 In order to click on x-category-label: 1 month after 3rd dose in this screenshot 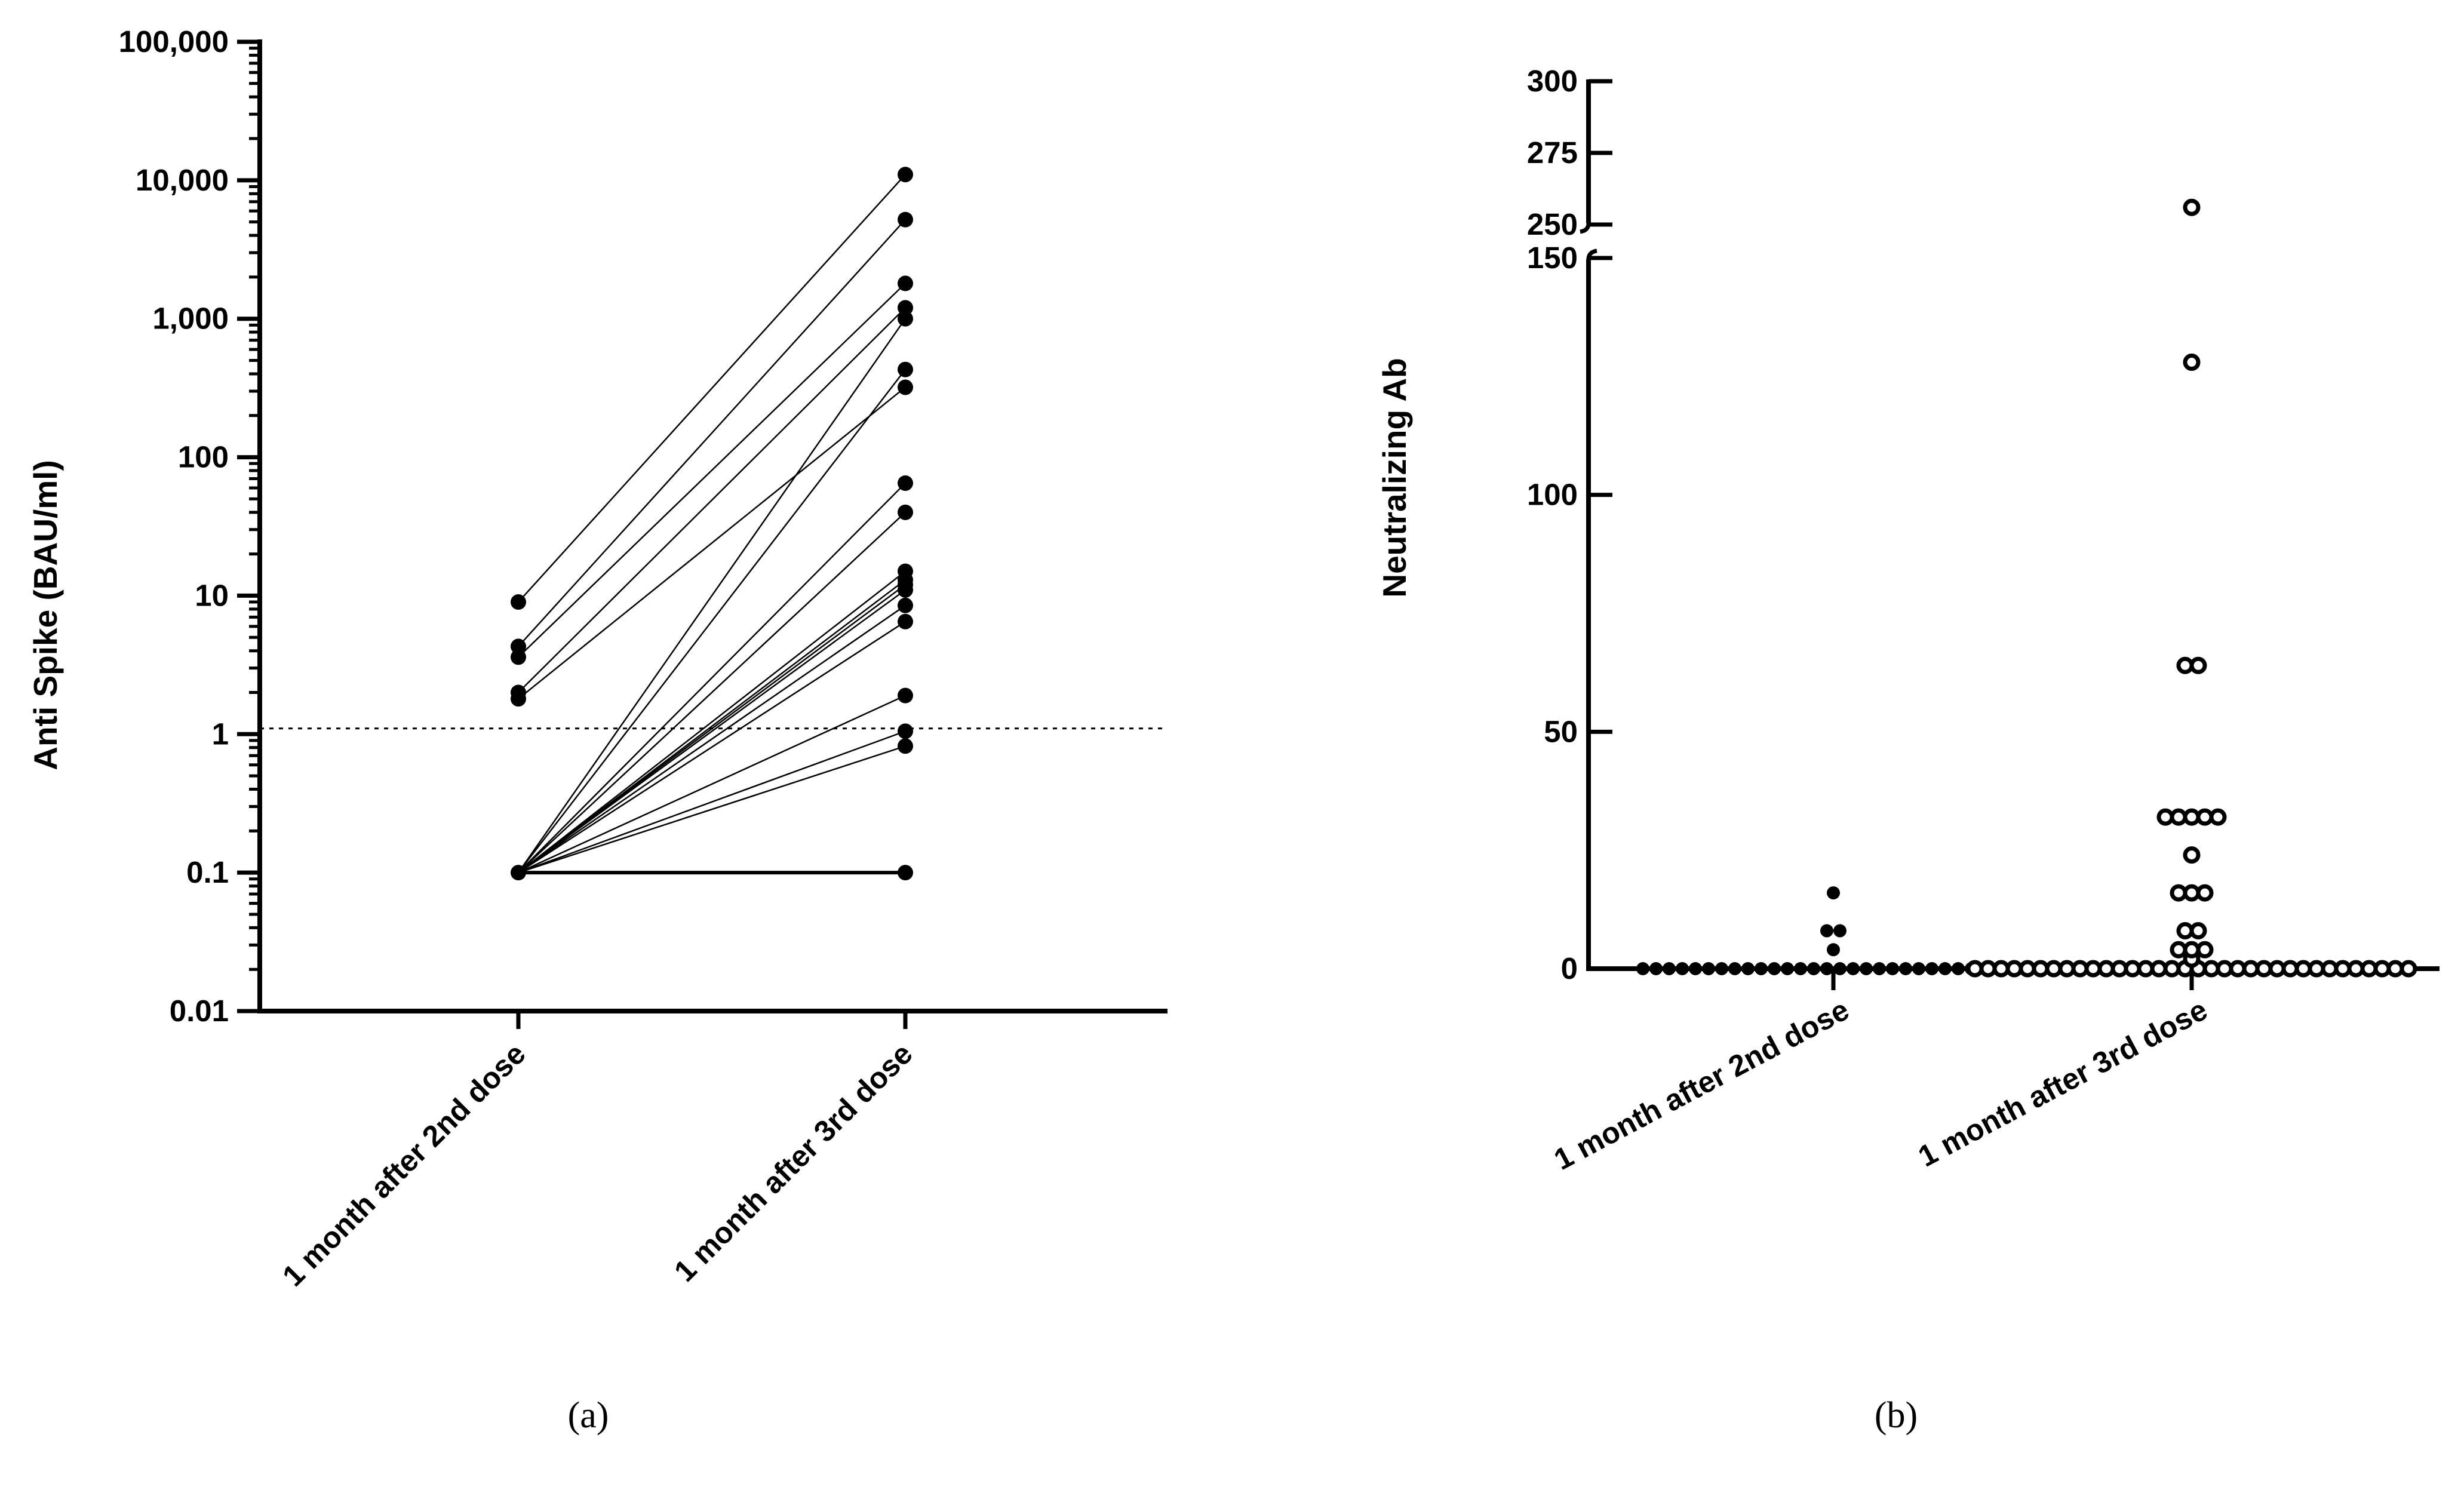, I will do `click(793, 1162)`.